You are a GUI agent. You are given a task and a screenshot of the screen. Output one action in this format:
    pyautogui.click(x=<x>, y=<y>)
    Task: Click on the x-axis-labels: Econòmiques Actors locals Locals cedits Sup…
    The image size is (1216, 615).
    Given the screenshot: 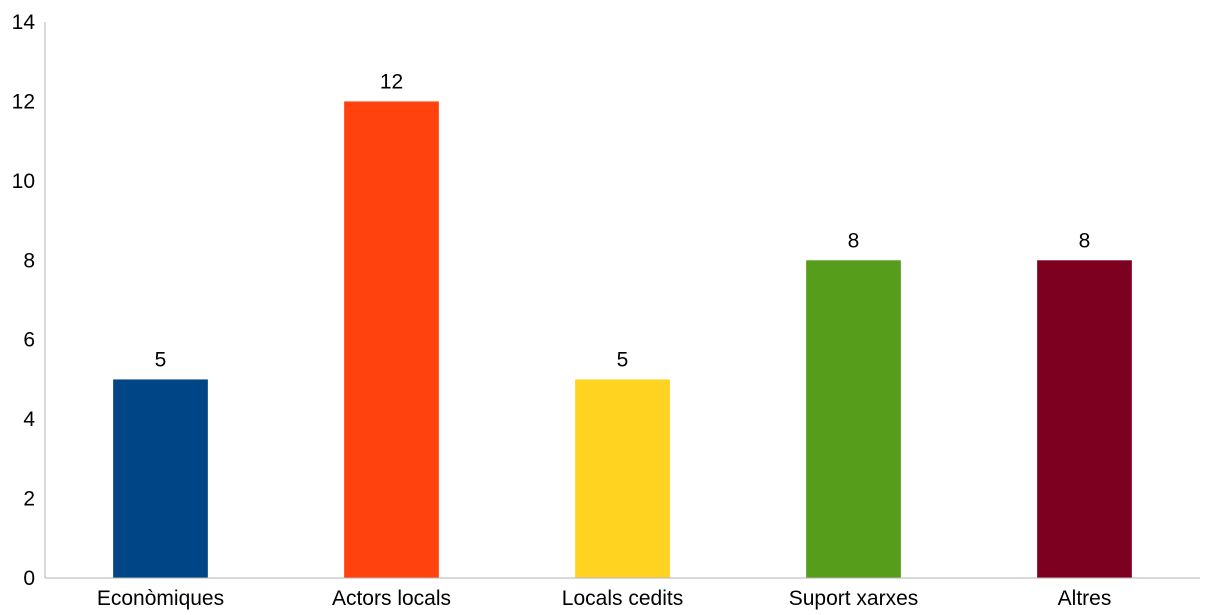 What is the action you would take?
    pyautogui.click(x=604, y=598)
    